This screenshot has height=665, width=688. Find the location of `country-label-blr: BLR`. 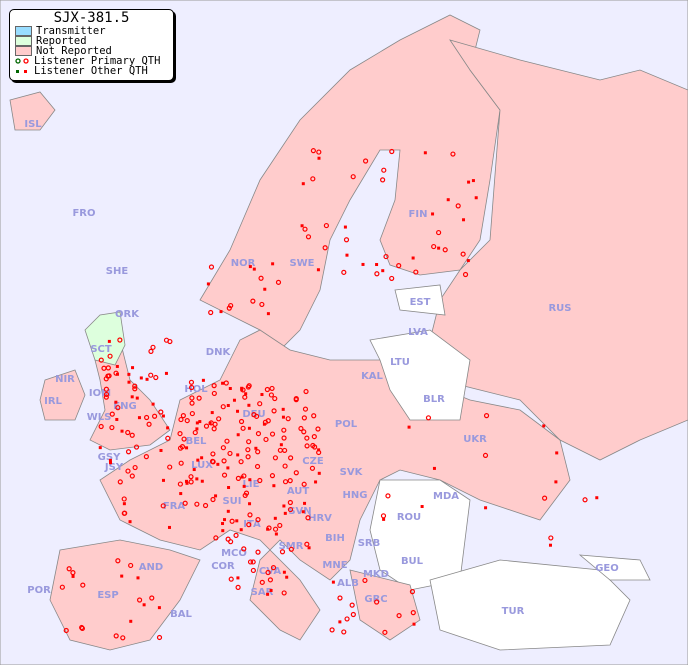

country-label-blr: BLR is located at coordinates (434, 399).